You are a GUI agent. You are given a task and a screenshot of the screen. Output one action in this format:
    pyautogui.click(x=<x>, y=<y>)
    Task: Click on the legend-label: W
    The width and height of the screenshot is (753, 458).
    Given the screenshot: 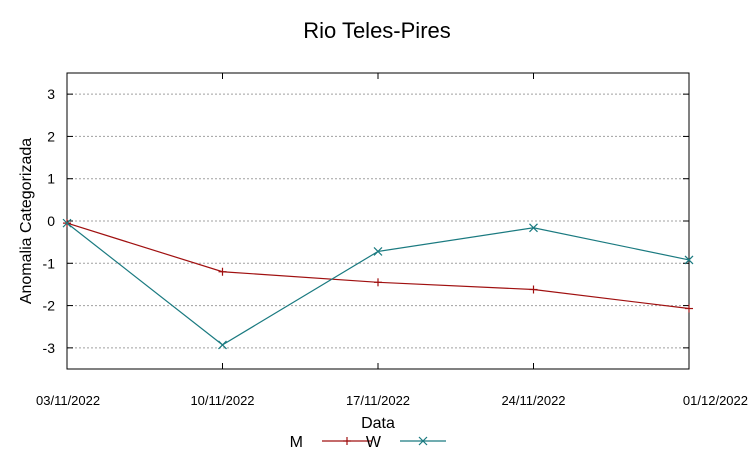 What is the action you would take?
    pyautogui.click(x=374, y=442)
    